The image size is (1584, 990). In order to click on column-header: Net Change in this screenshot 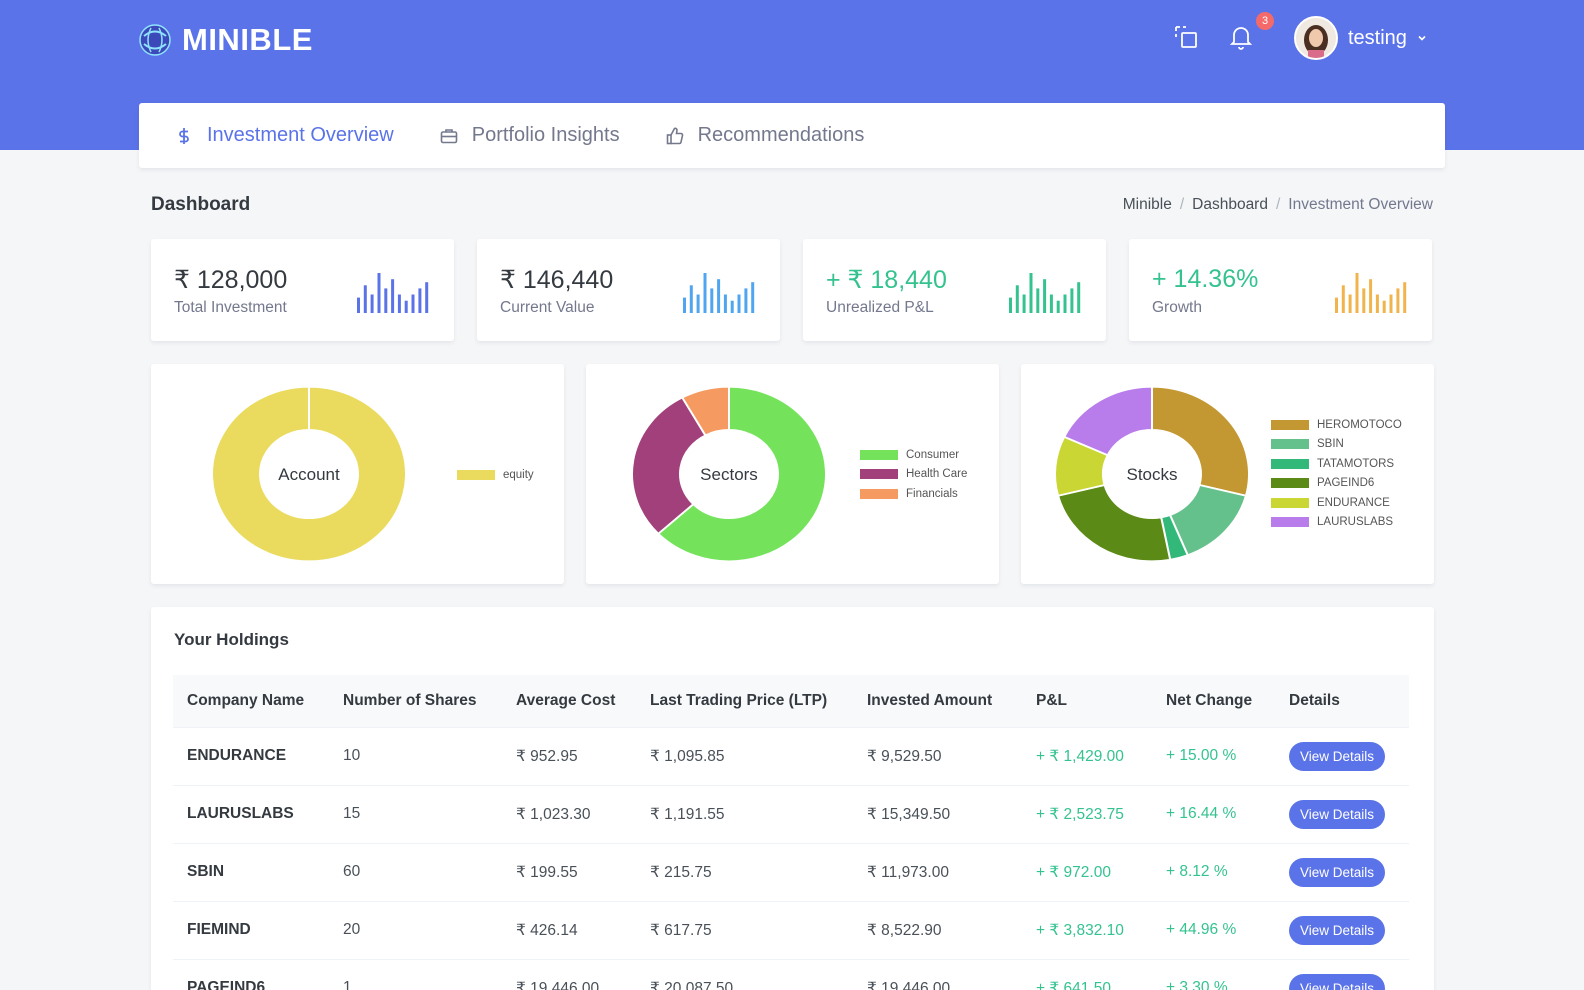, I will do `click(1209, 700)`.